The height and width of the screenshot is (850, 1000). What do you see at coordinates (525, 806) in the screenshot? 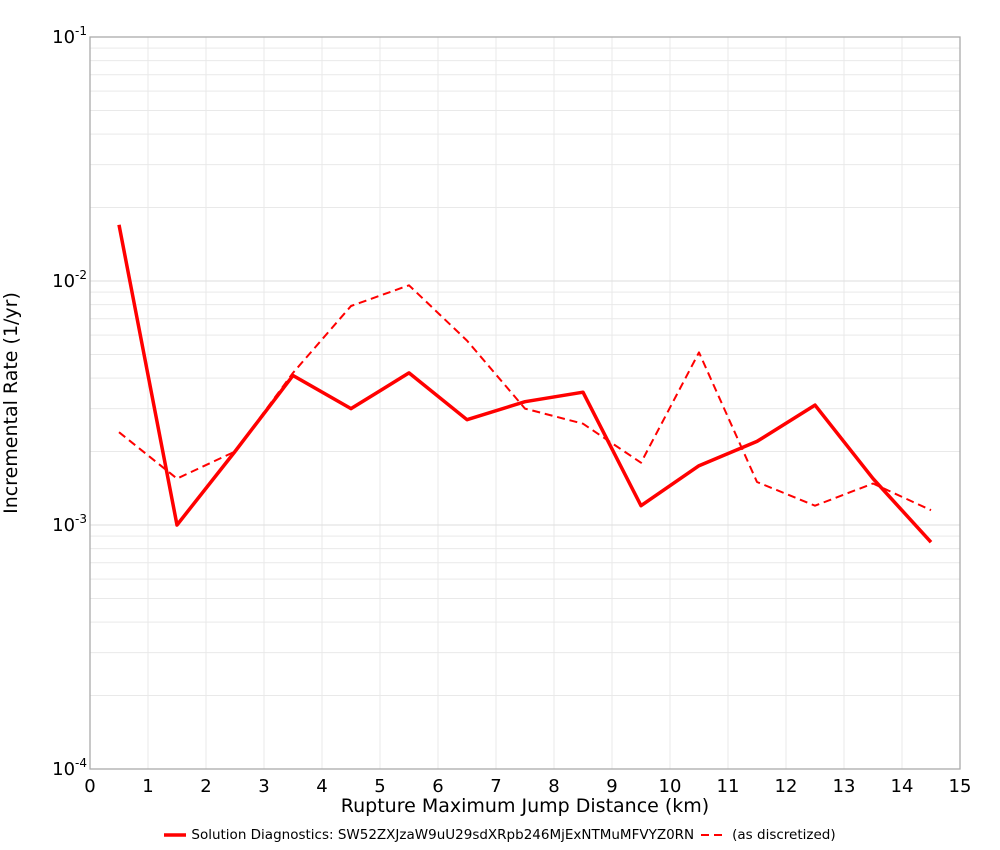
I see `x-axis-label: Rupture Maximum Jump Distance (km)` at bounding box center [525, 806].